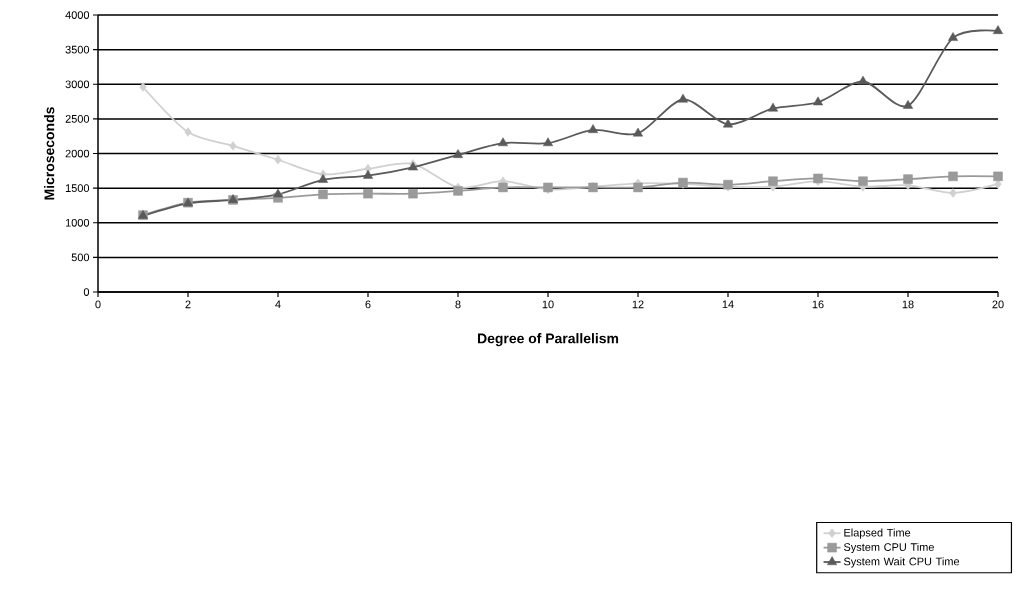  I want to click on legend-label: System Wait CPU Time, so click(901, 562).